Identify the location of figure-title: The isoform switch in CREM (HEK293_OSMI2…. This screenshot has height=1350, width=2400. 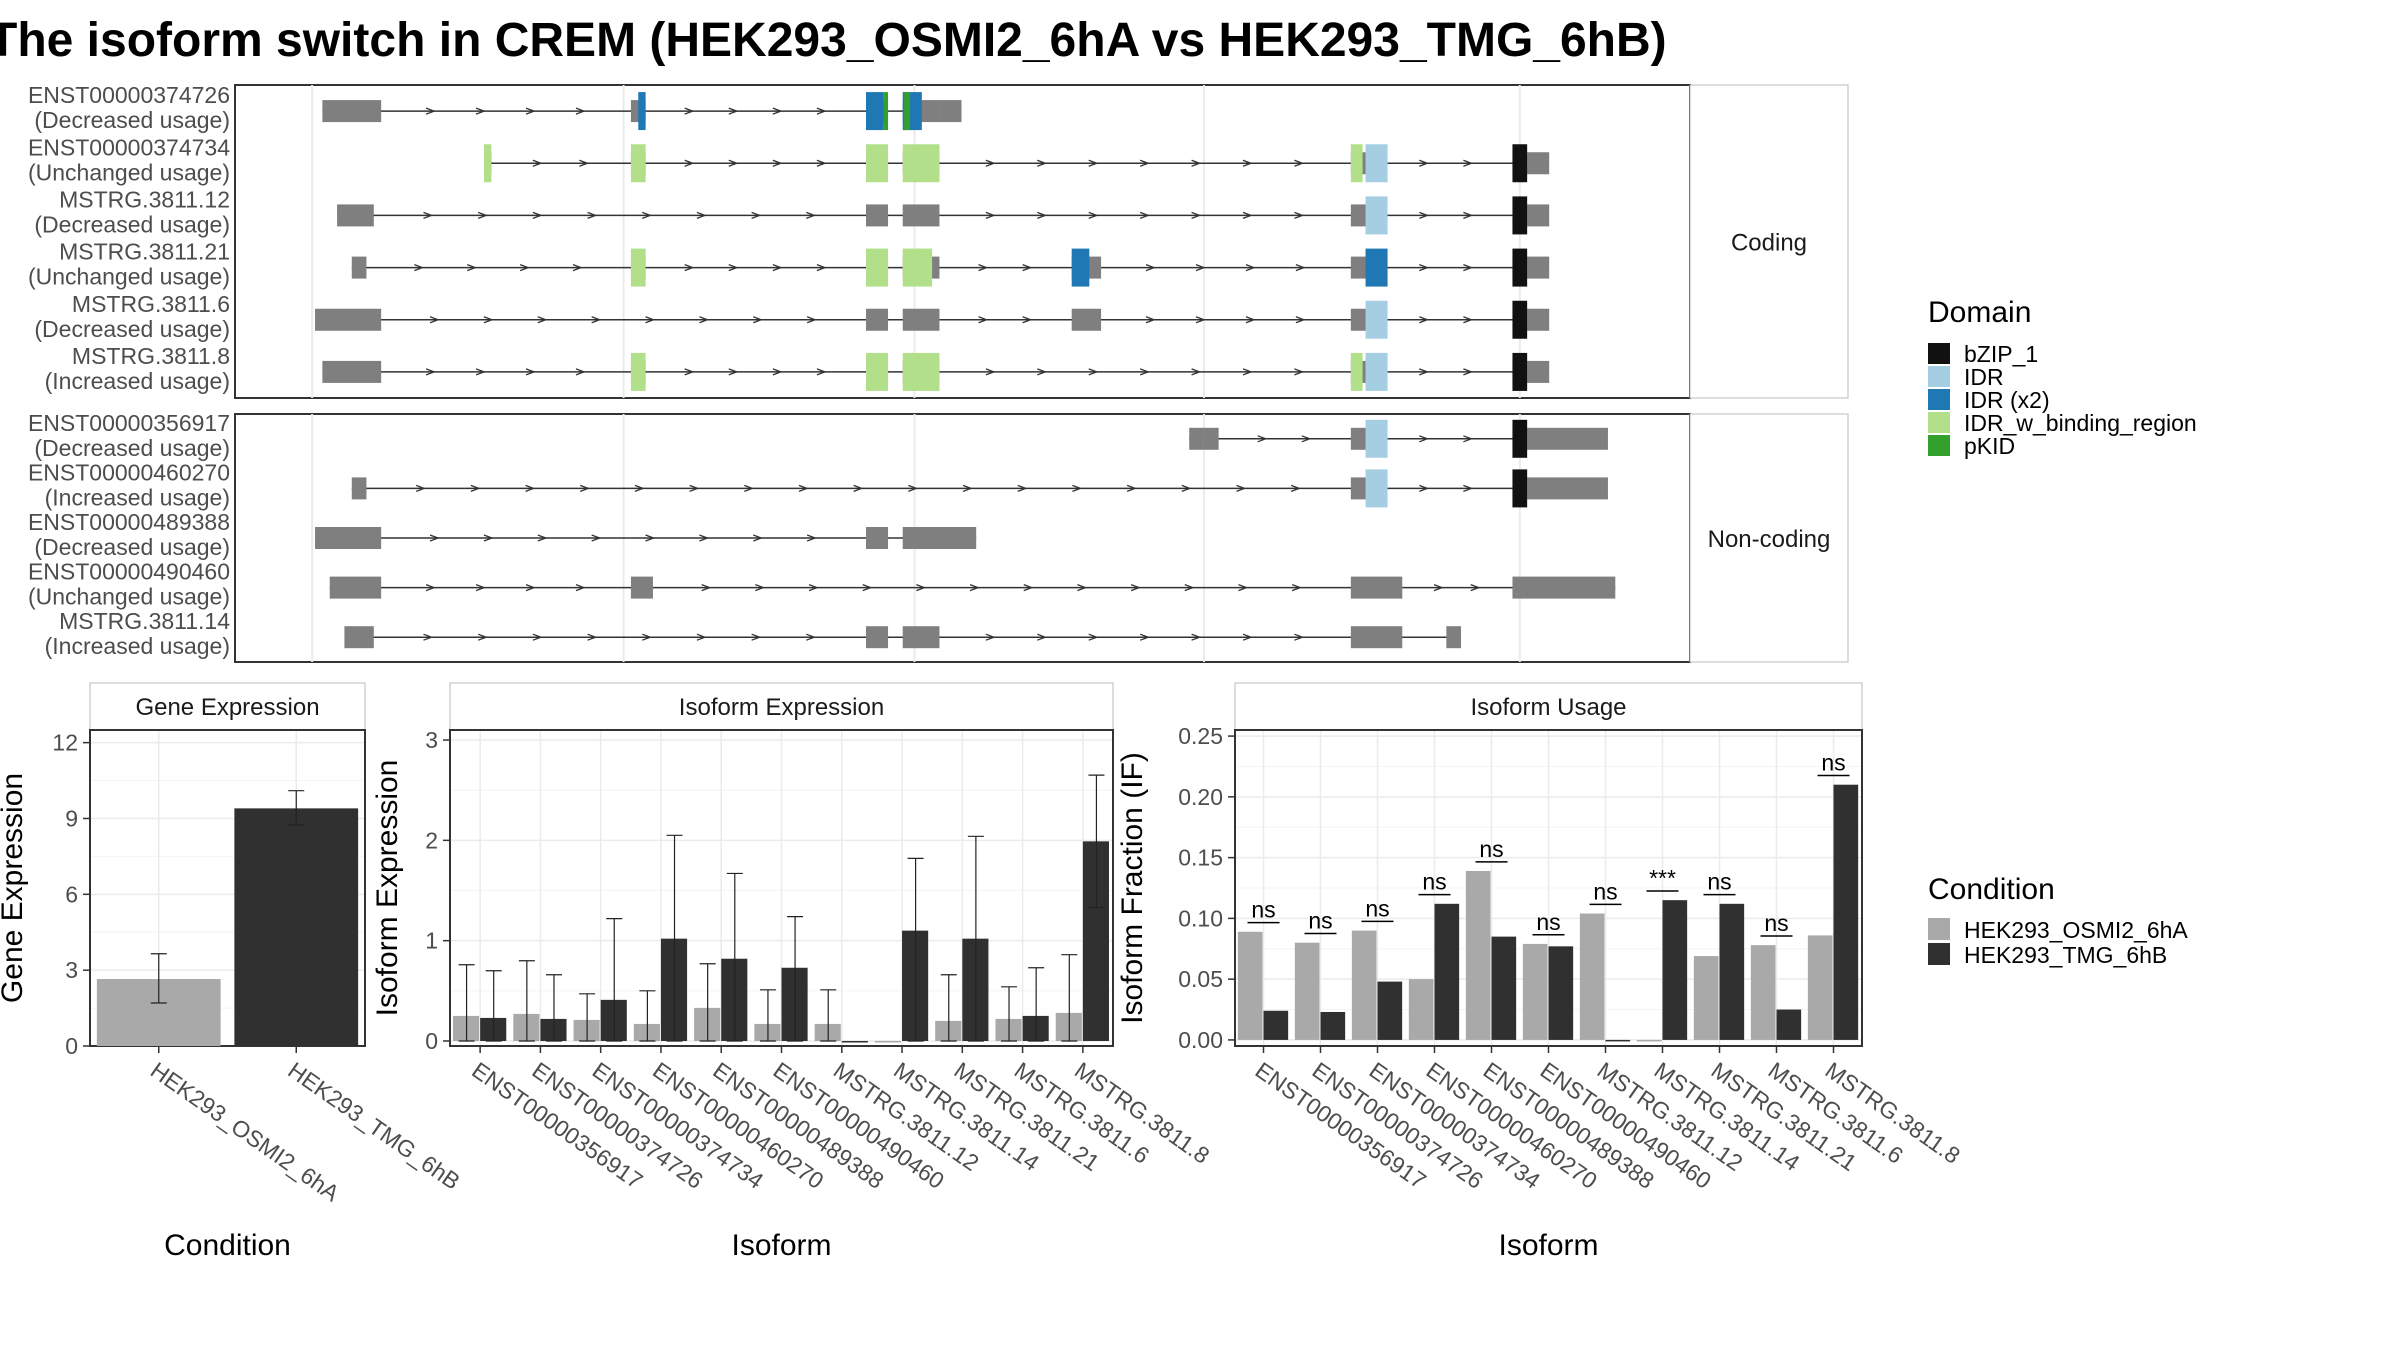
(833, 40).